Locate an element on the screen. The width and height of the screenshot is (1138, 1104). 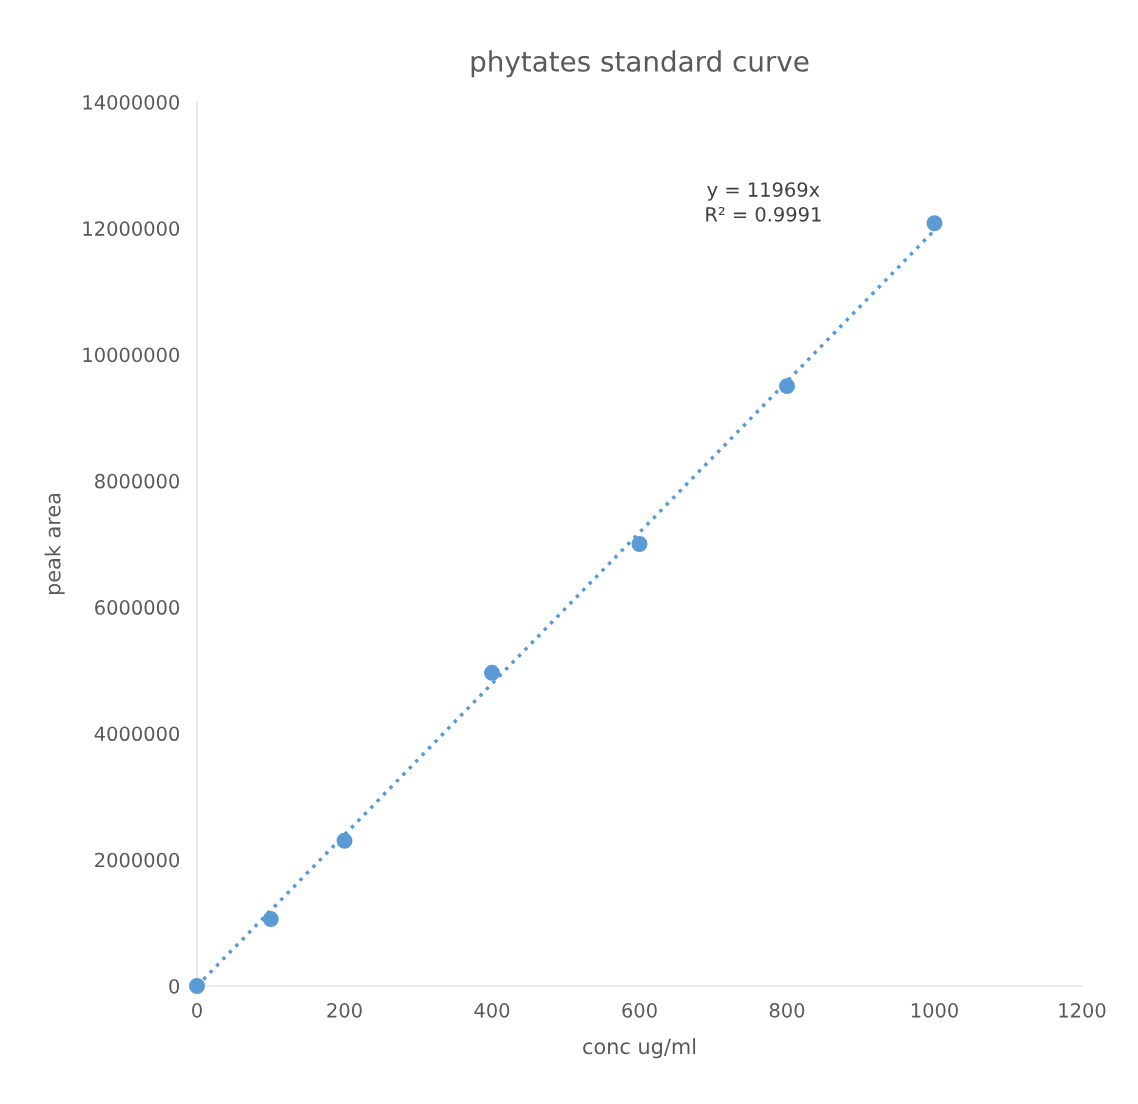
x-tick-label: 0 is located at coordinates (197, 1010).